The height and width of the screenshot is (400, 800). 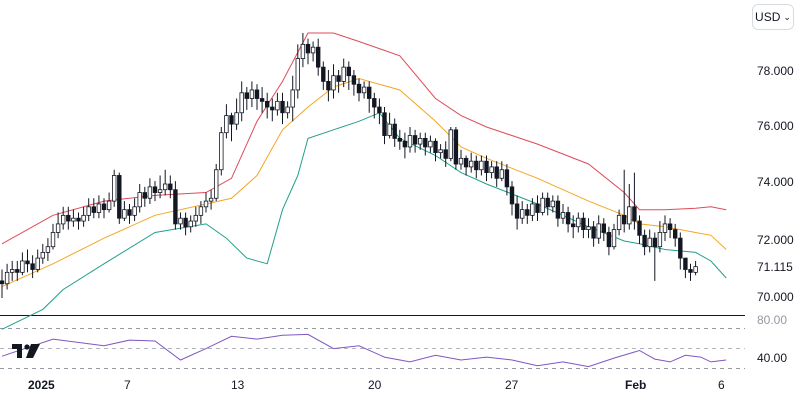 I want to click on rsi-tick-40: 40.00, so click(x=772, y=358).